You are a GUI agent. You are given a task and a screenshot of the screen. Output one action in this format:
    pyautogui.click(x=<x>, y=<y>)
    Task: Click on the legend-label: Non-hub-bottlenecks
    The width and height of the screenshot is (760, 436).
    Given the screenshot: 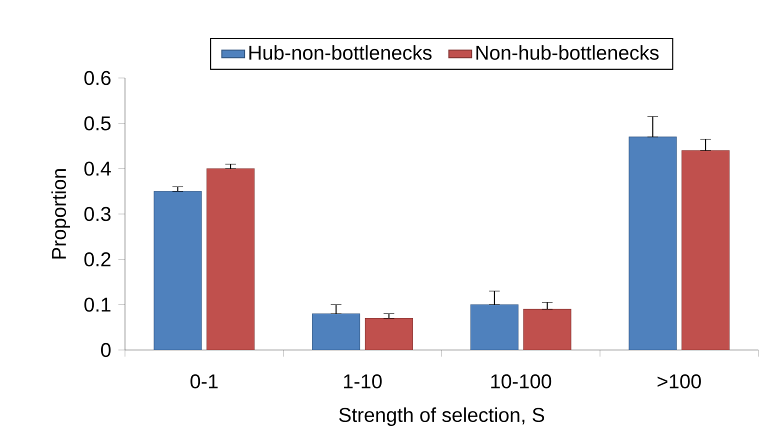 What is the action you would take?
    pyautogui.click(x=567, y=52)
    